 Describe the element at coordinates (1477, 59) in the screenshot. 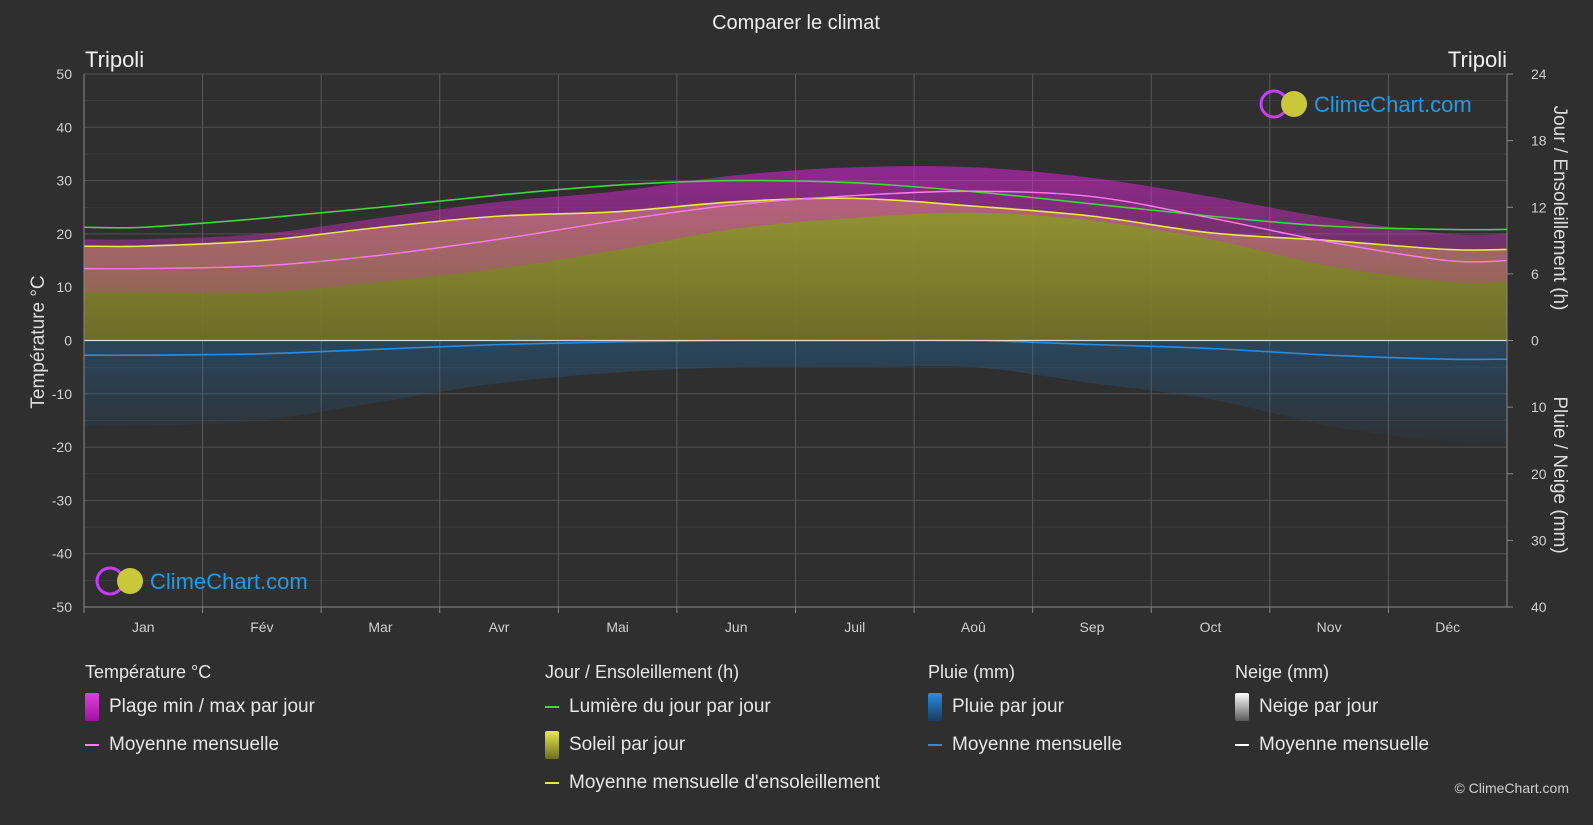

I see `location-right: Tripoli` at that location.